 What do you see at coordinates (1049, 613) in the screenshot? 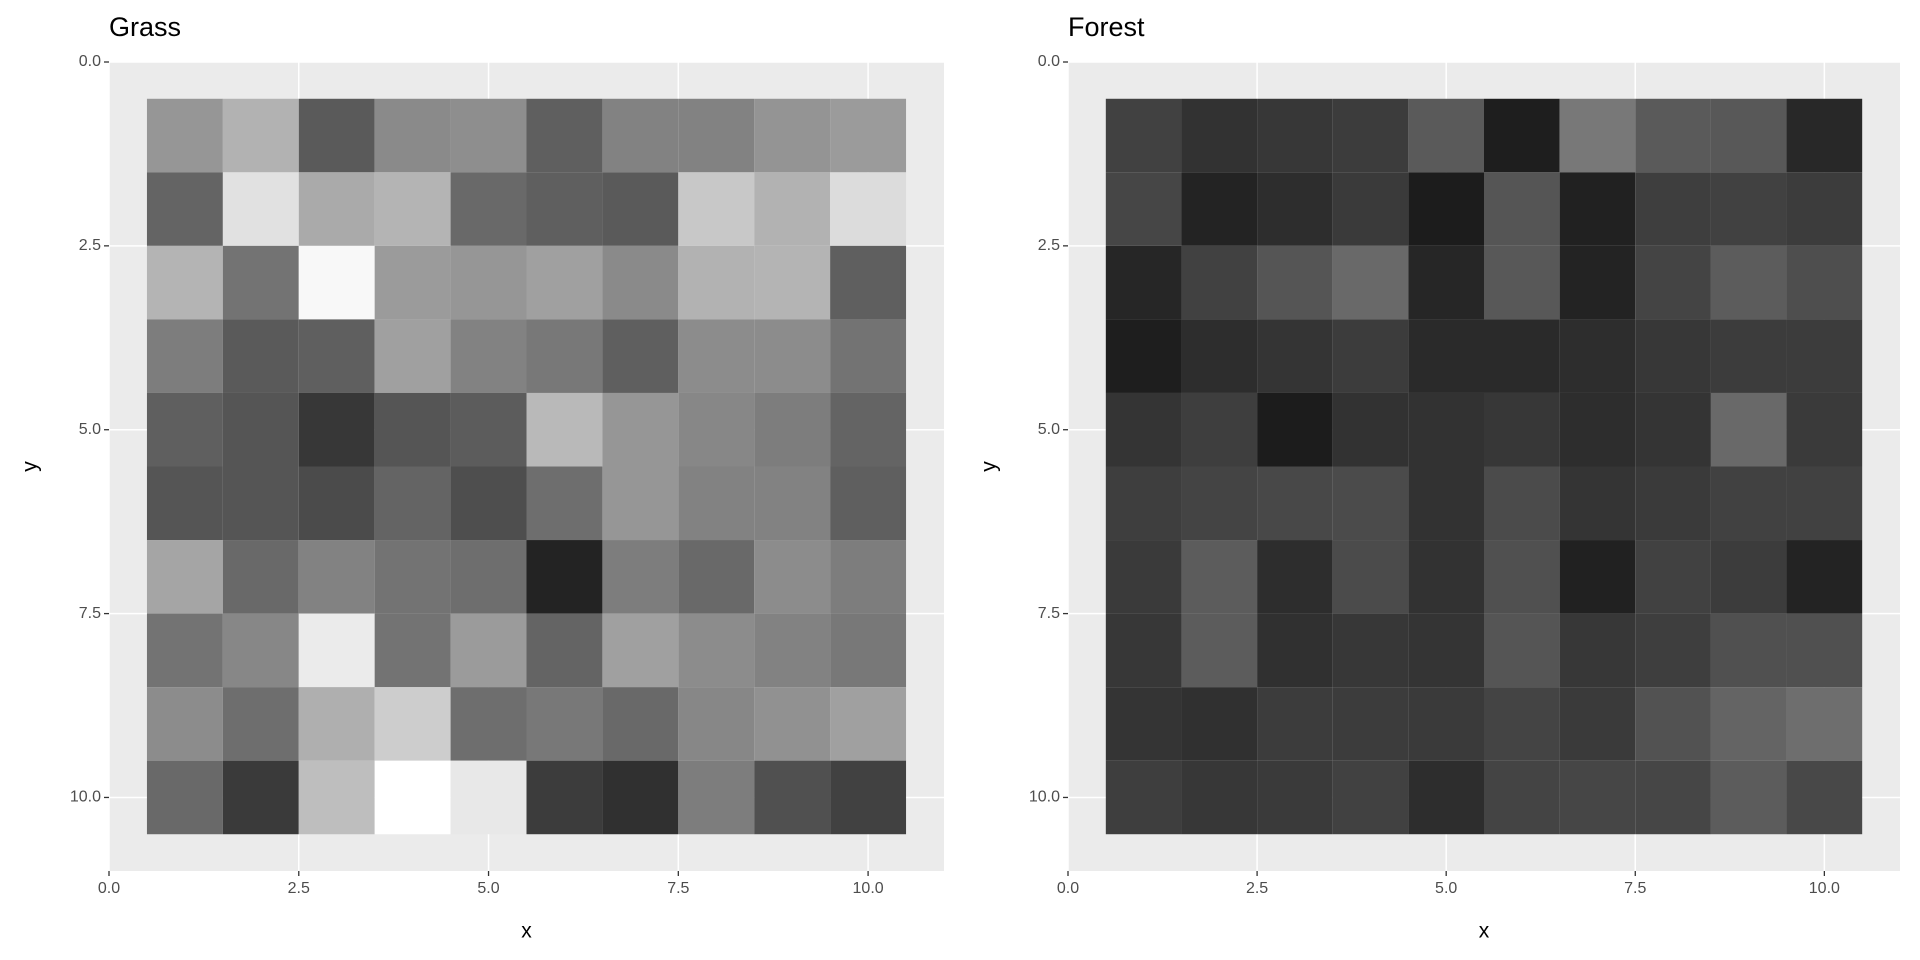
I see `y-tick-label: 7.5` at bounding box center [1049, 613].